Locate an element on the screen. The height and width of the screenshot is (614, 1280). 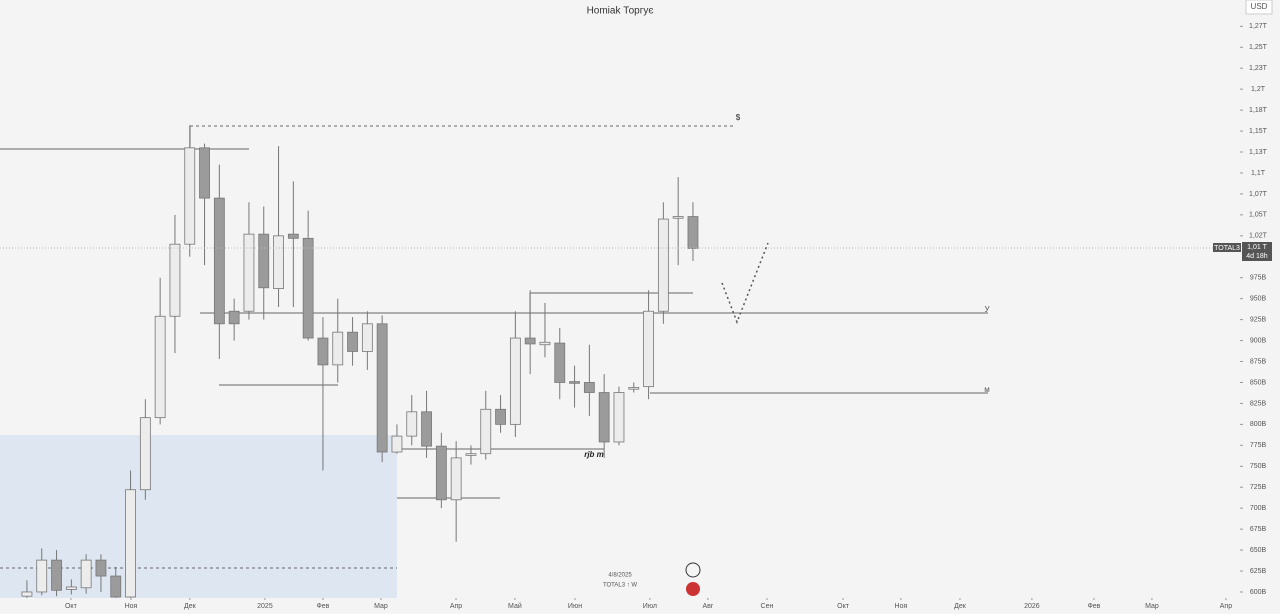
y-tick-label: 875B is located at coordinates (1258, 361).